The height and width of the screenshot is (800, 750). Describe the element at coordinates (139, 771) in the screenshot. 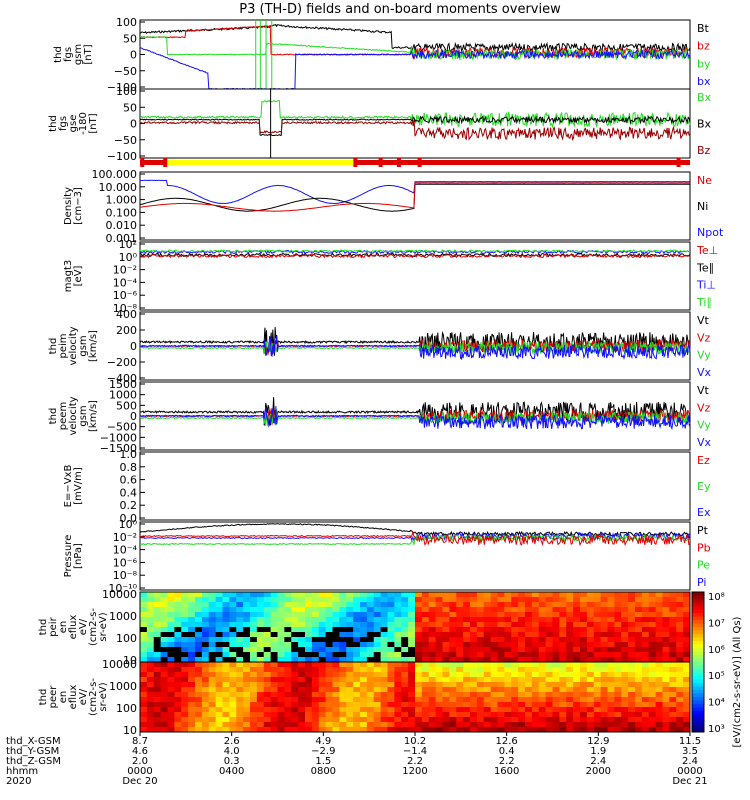

I see `time-label: 0000` at that location.